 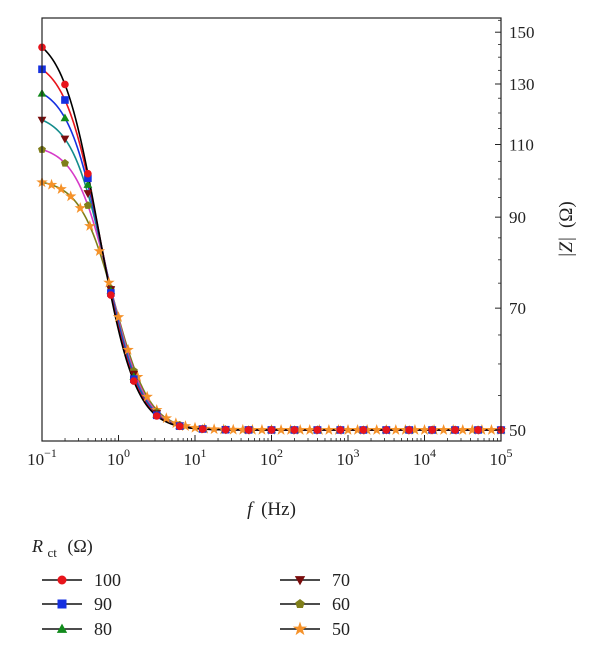 What do you see at coordinates (271, 457) in the screenshot?
I see `x-tick-label: 10²` at bounding box center [271, 457].